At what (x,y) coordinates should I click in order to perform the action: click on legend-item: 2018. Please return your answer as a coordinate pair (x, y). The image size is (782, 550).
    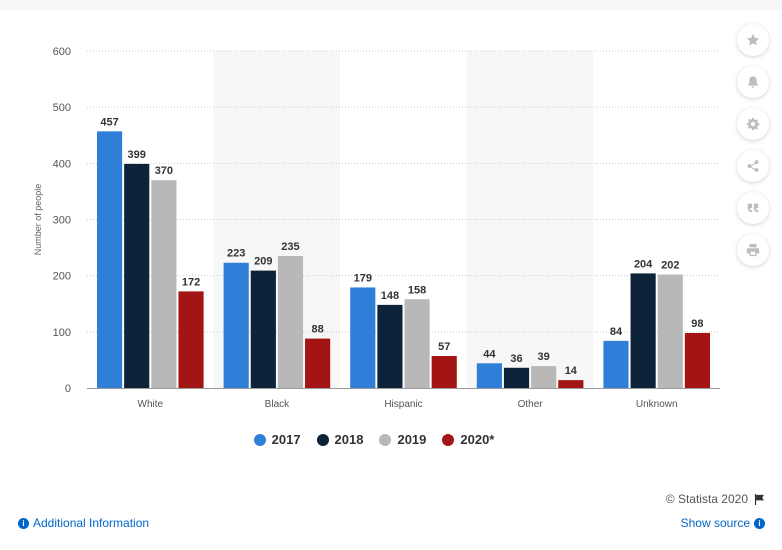
    Looking at the image, I should click on (340, 439).